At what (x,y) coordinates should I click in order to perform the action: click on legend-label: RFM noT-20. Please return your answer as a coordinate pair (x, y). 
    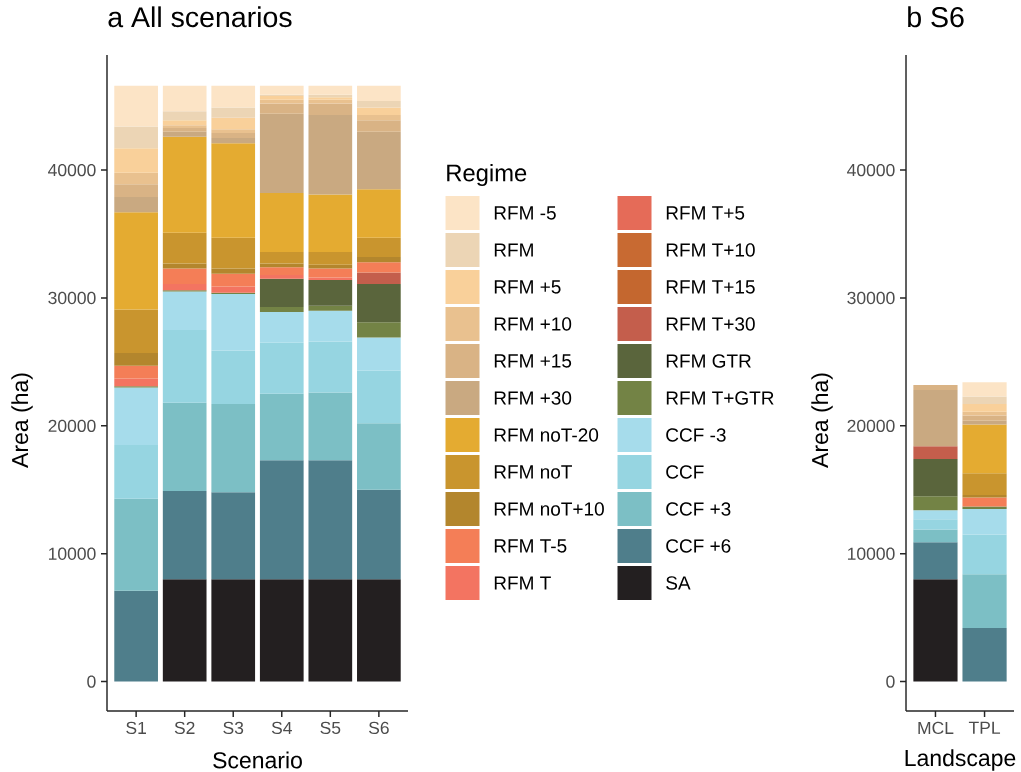
    Looking at the image, I should click on (546, 435).